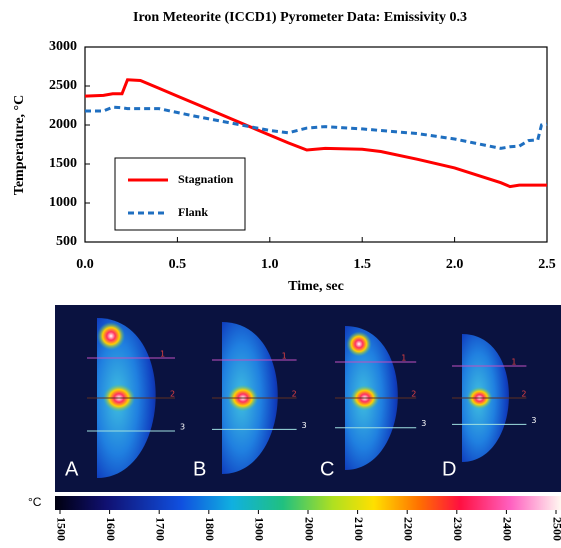 The height and width of the screenshot is (548, 561). I want to click on colorbar-tick-label: 2000, so click(309, 529).